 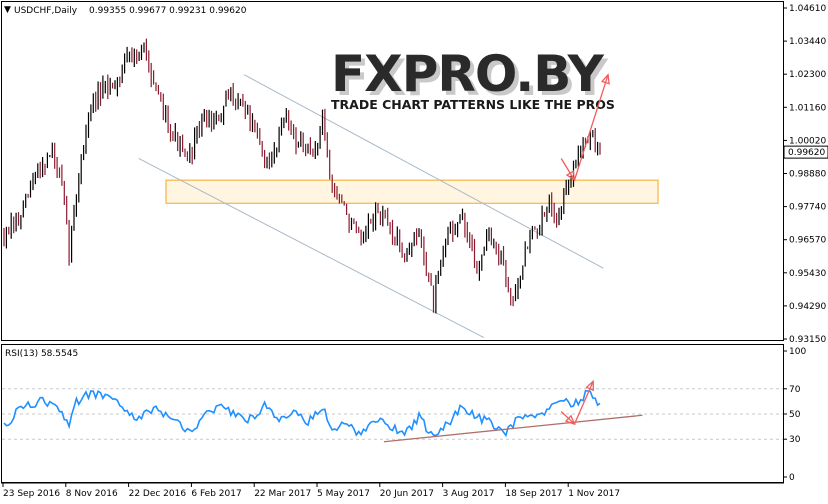 What do you see at coordinates (473, 104) in the screenshot?
I see `logo-tagline: TRADE CHART PATTERNS LIKE THE PROS` at bounding box center [473, 104].